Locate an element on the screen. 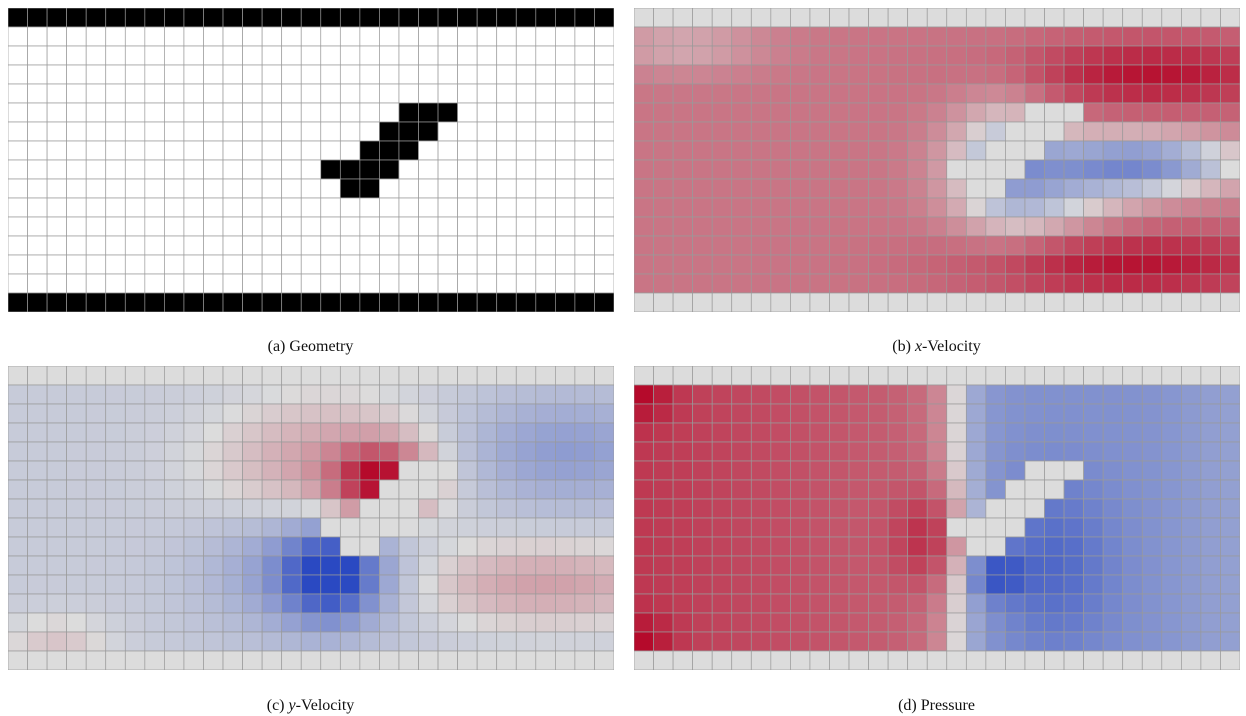 This screenshot has height=716, width=1246. caption-label: (a) is located at coordinates (276, 346).